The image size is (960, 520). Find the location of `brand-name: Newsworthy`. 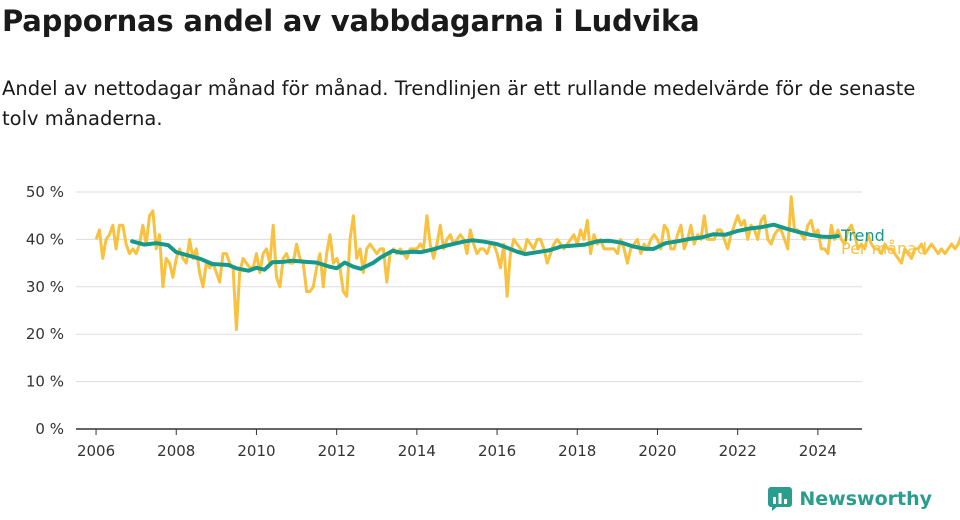

brand-name: Newsworthy is located at coordinates (865, 499).